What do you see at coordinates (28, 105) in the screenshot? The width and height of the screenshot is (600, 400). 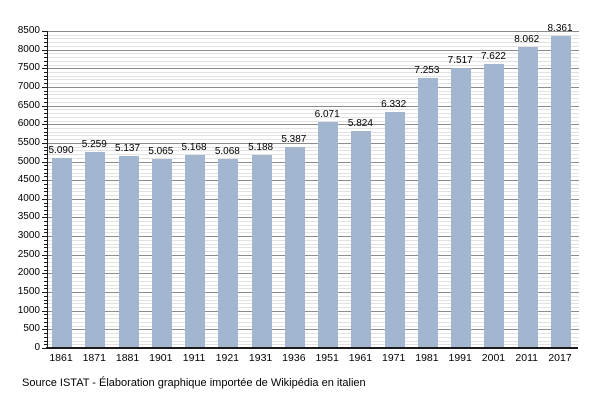 I see `y-tick-label: 6500` at bounding box center [28, 105].